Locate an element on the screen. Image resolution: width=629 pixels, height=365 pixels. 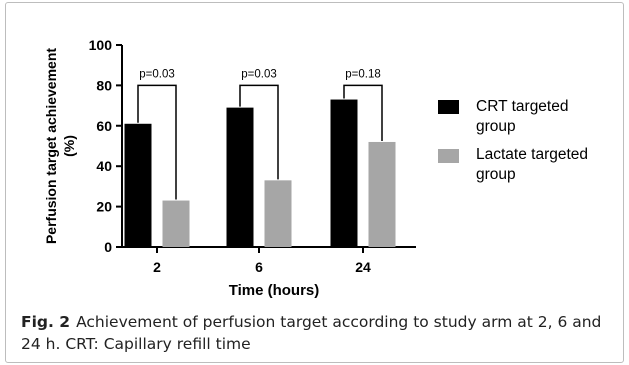
y-tick-label: 100 is located at coordinates (101, 45).